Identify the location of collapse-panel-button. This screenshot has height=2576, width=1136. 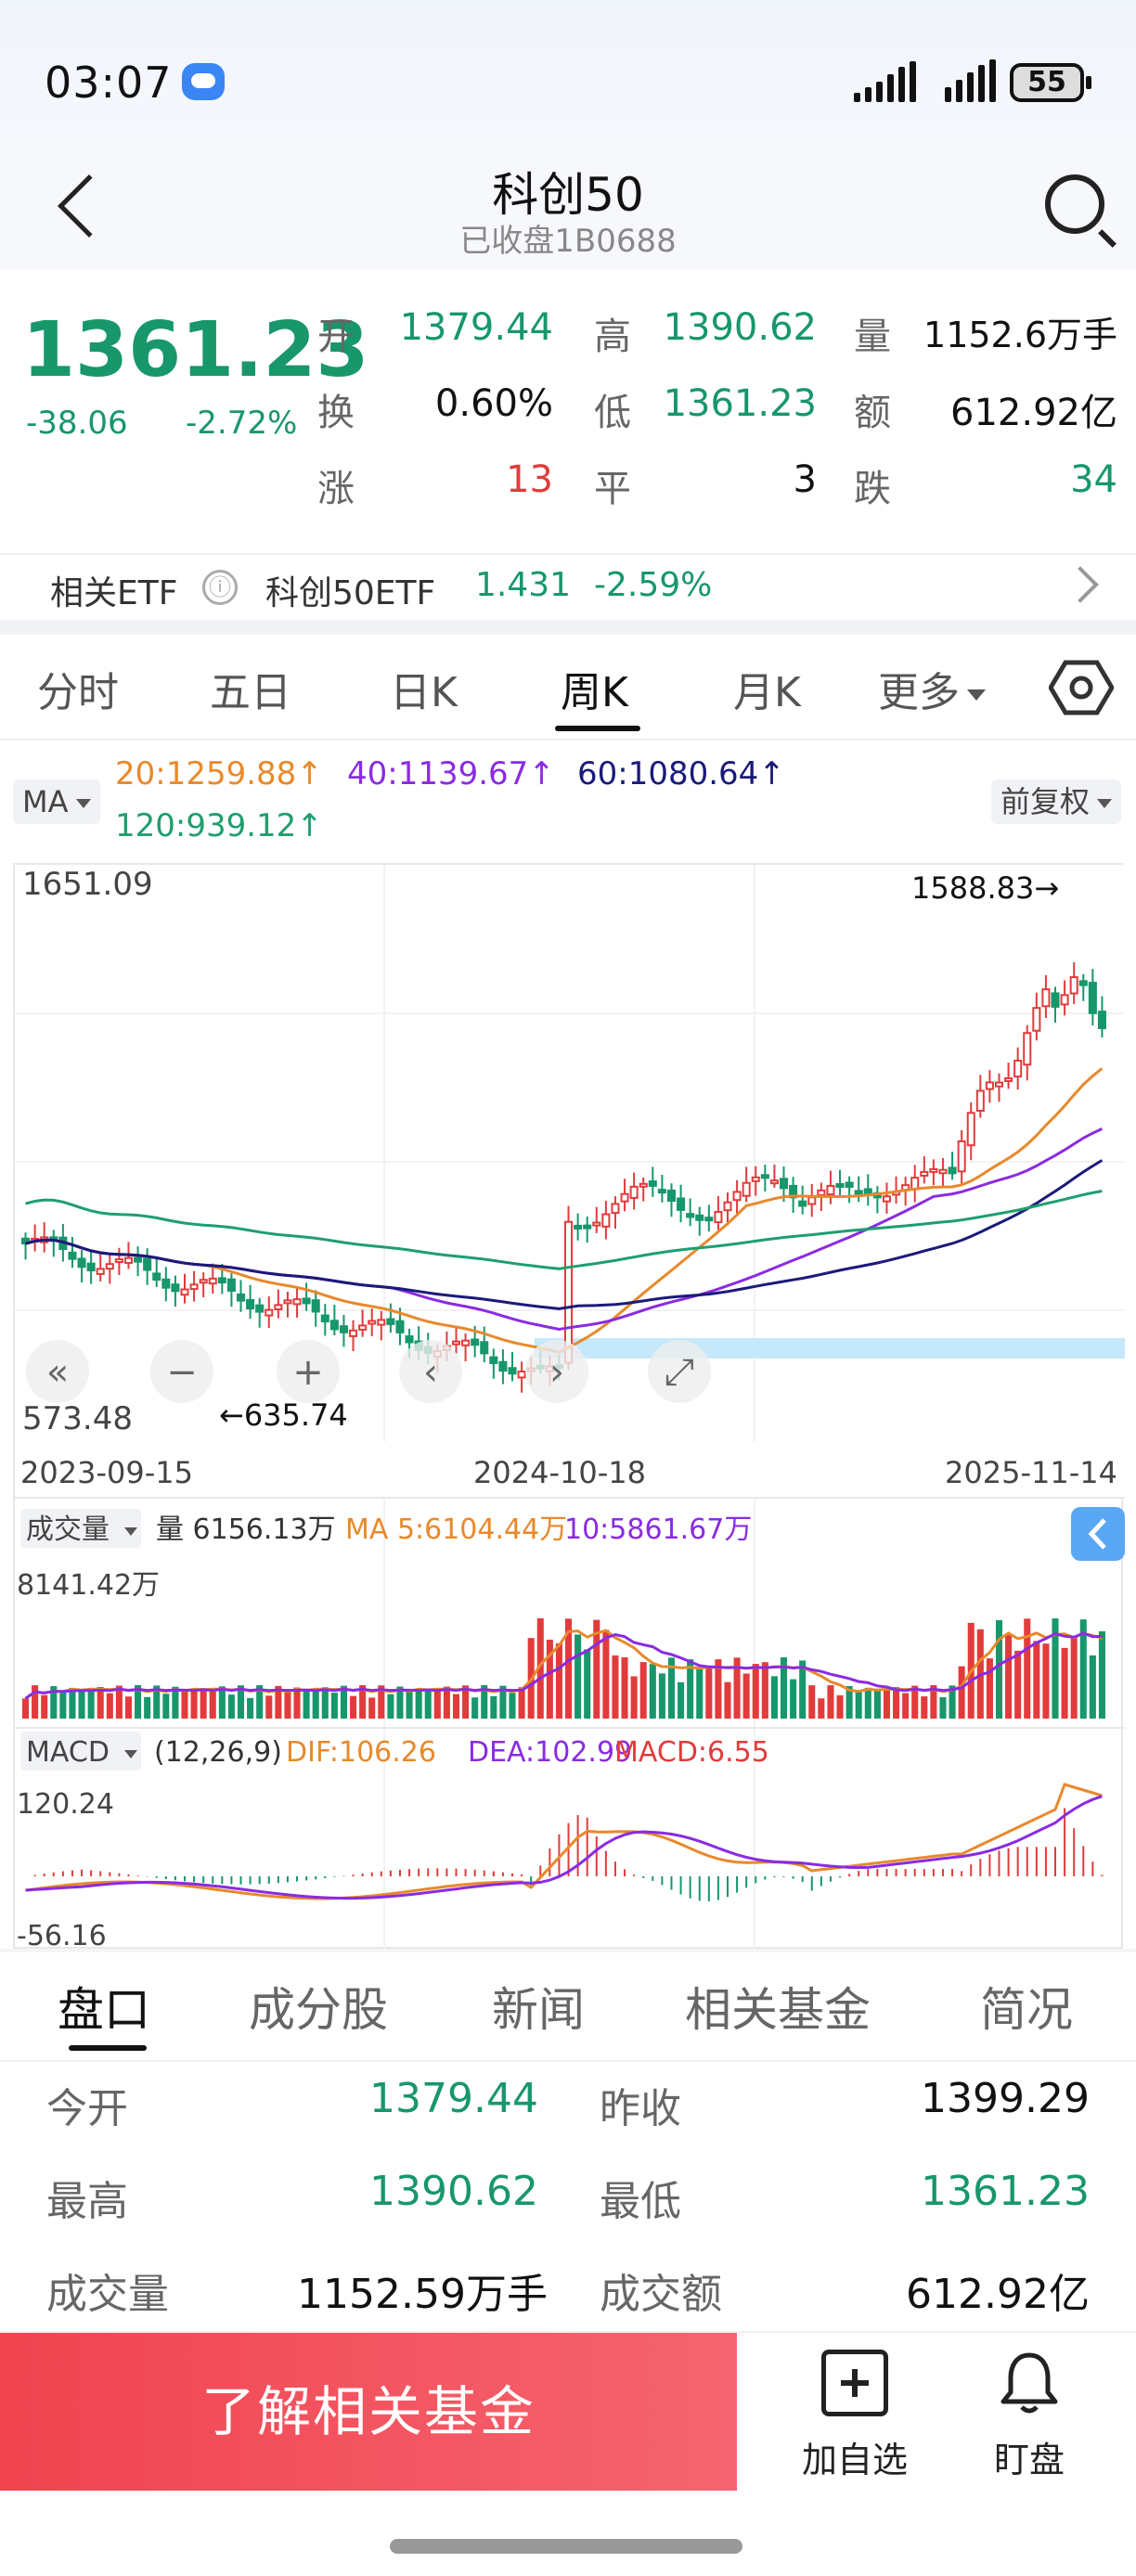
(1098, 1534).